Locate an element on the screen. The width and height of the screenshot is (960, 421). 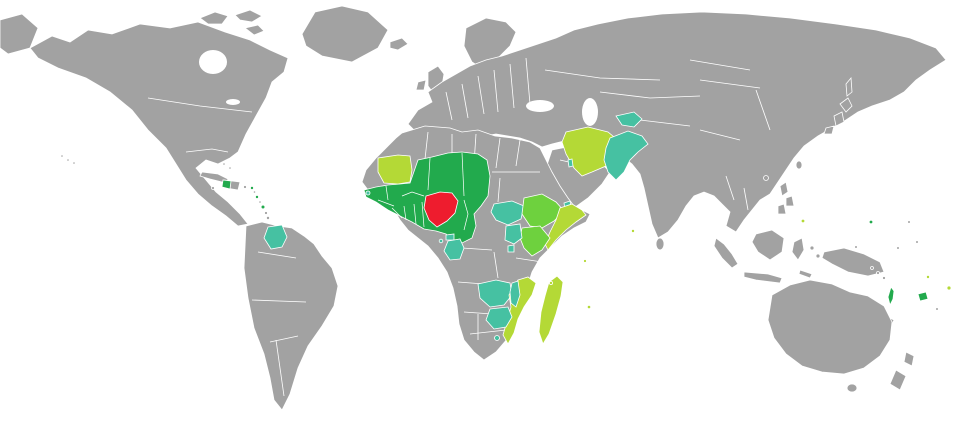
country-palau is located at coordinates (803, 221).